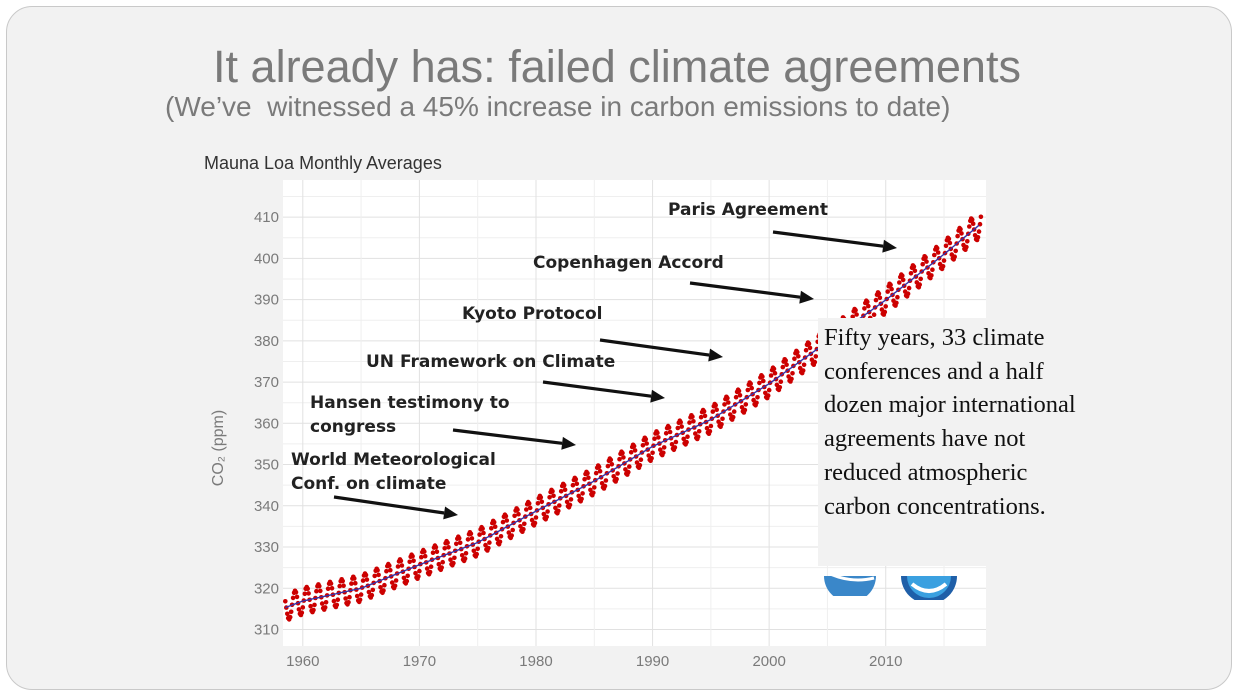 This screenshot has height=699, width=1240. What do you see at coordinates (389, 505) in the screenshot?
I see `arrow-shaft` at bounding box center [389, 505].